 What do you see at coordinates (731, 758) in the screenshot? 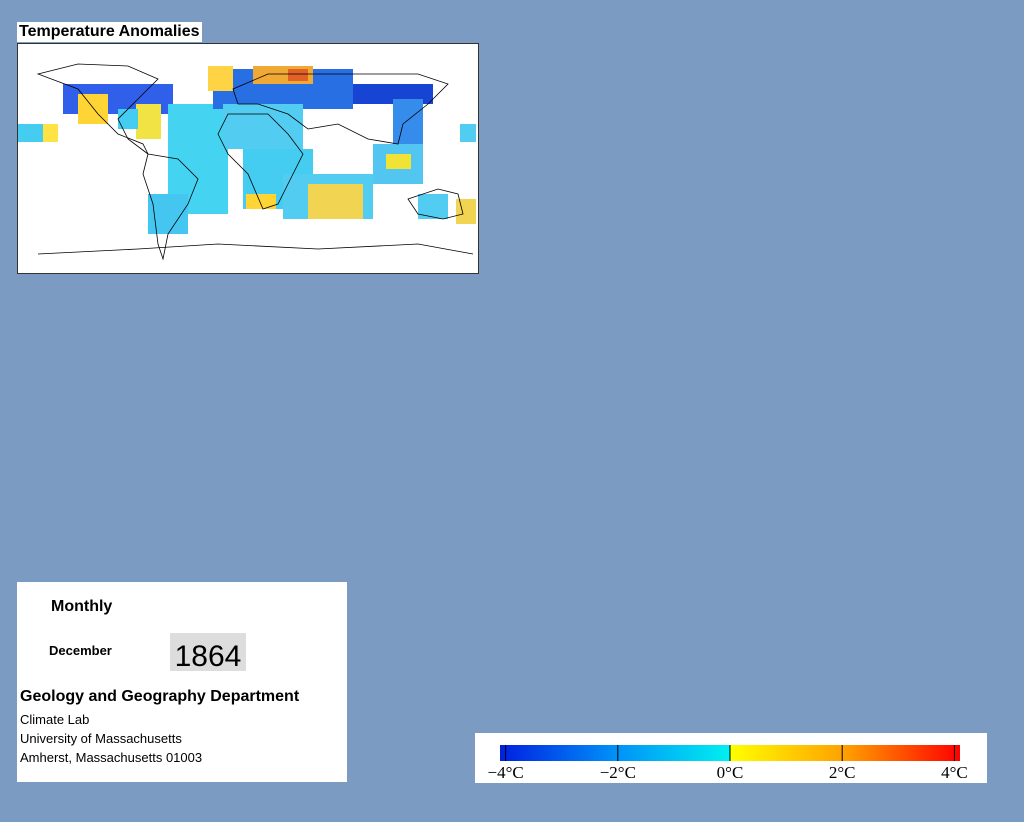
I see `colorbar: −4°C −2°C 0°C 2°C 4°C` at bounding box center [731, 758].